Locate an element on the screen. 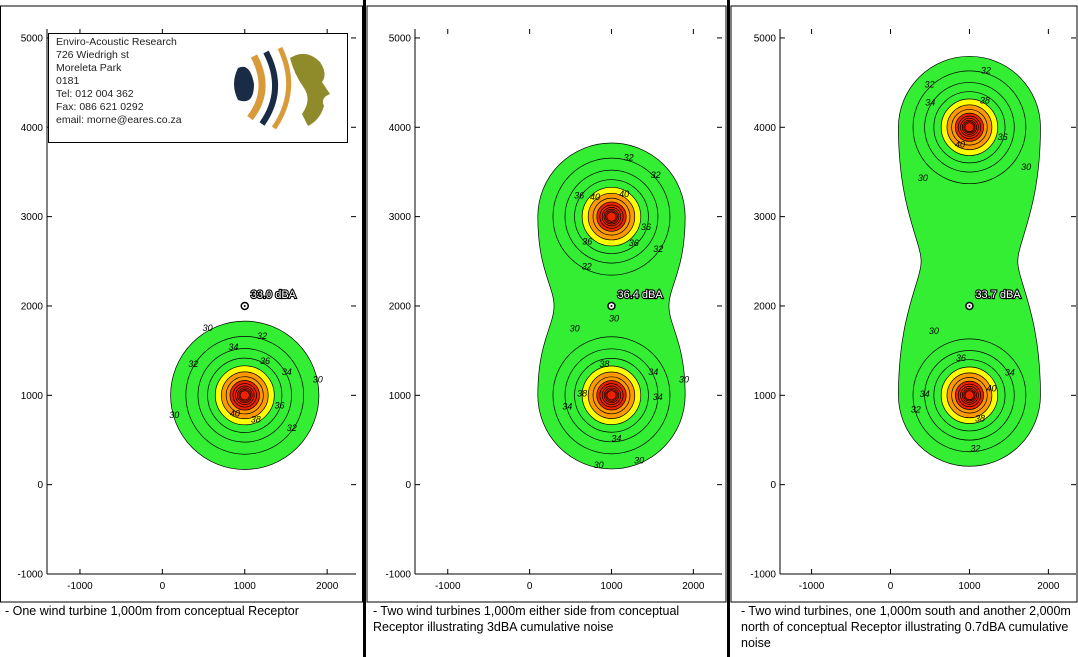 Image resolution: width=1078 pixels, height=657 pixels. company-street: 726 Wiedrigh st is located at coordinates (92, 55).